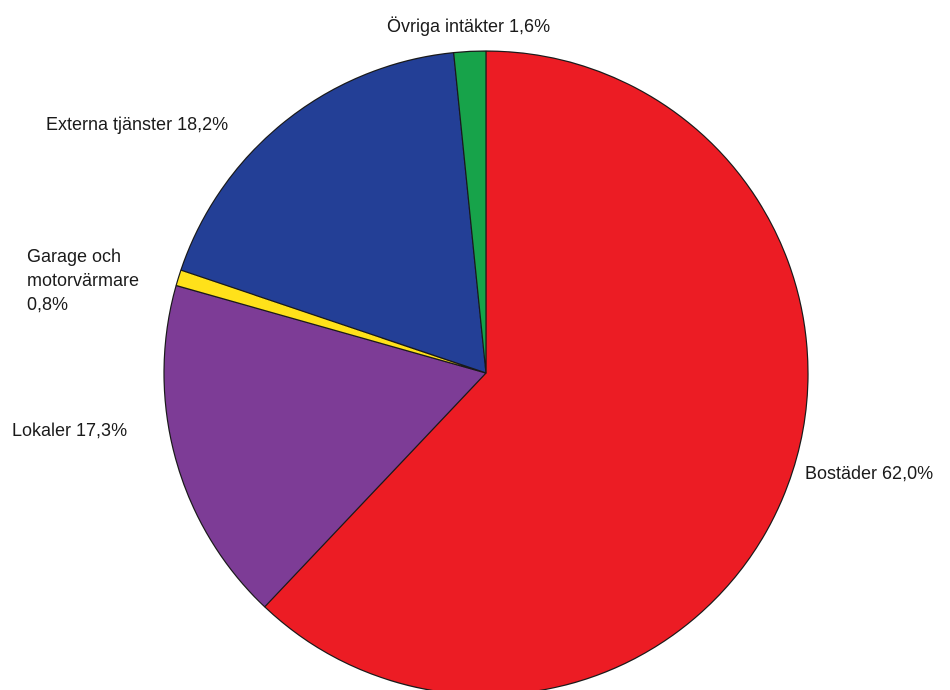 The image size is (950, 690). I want to click on label-garage-line-1: Garage och, so click(74, 256).